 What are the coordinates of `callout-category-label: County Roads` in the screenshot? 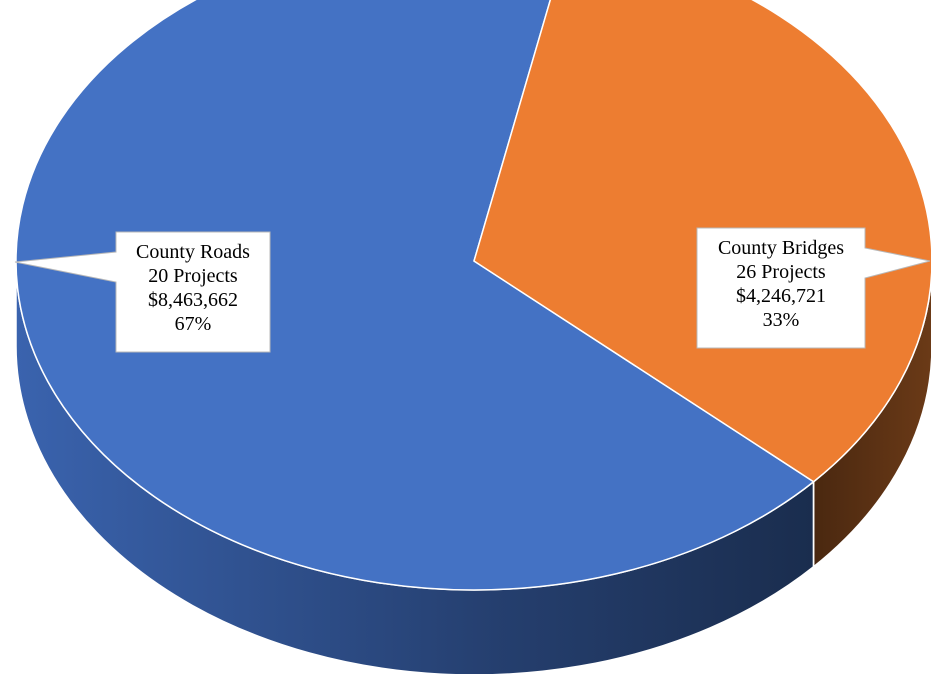 It's located at (193, 252).